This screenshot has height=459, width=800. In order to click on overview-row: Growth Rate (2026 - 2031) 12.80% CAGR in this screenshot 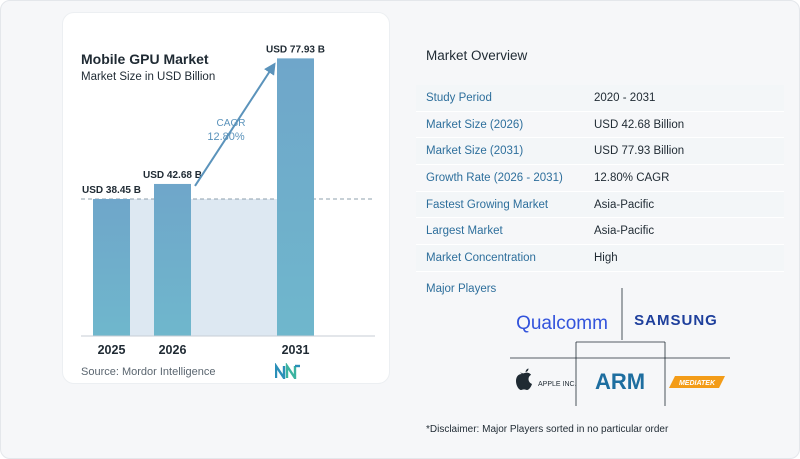, I will do `click(600, 178)`.